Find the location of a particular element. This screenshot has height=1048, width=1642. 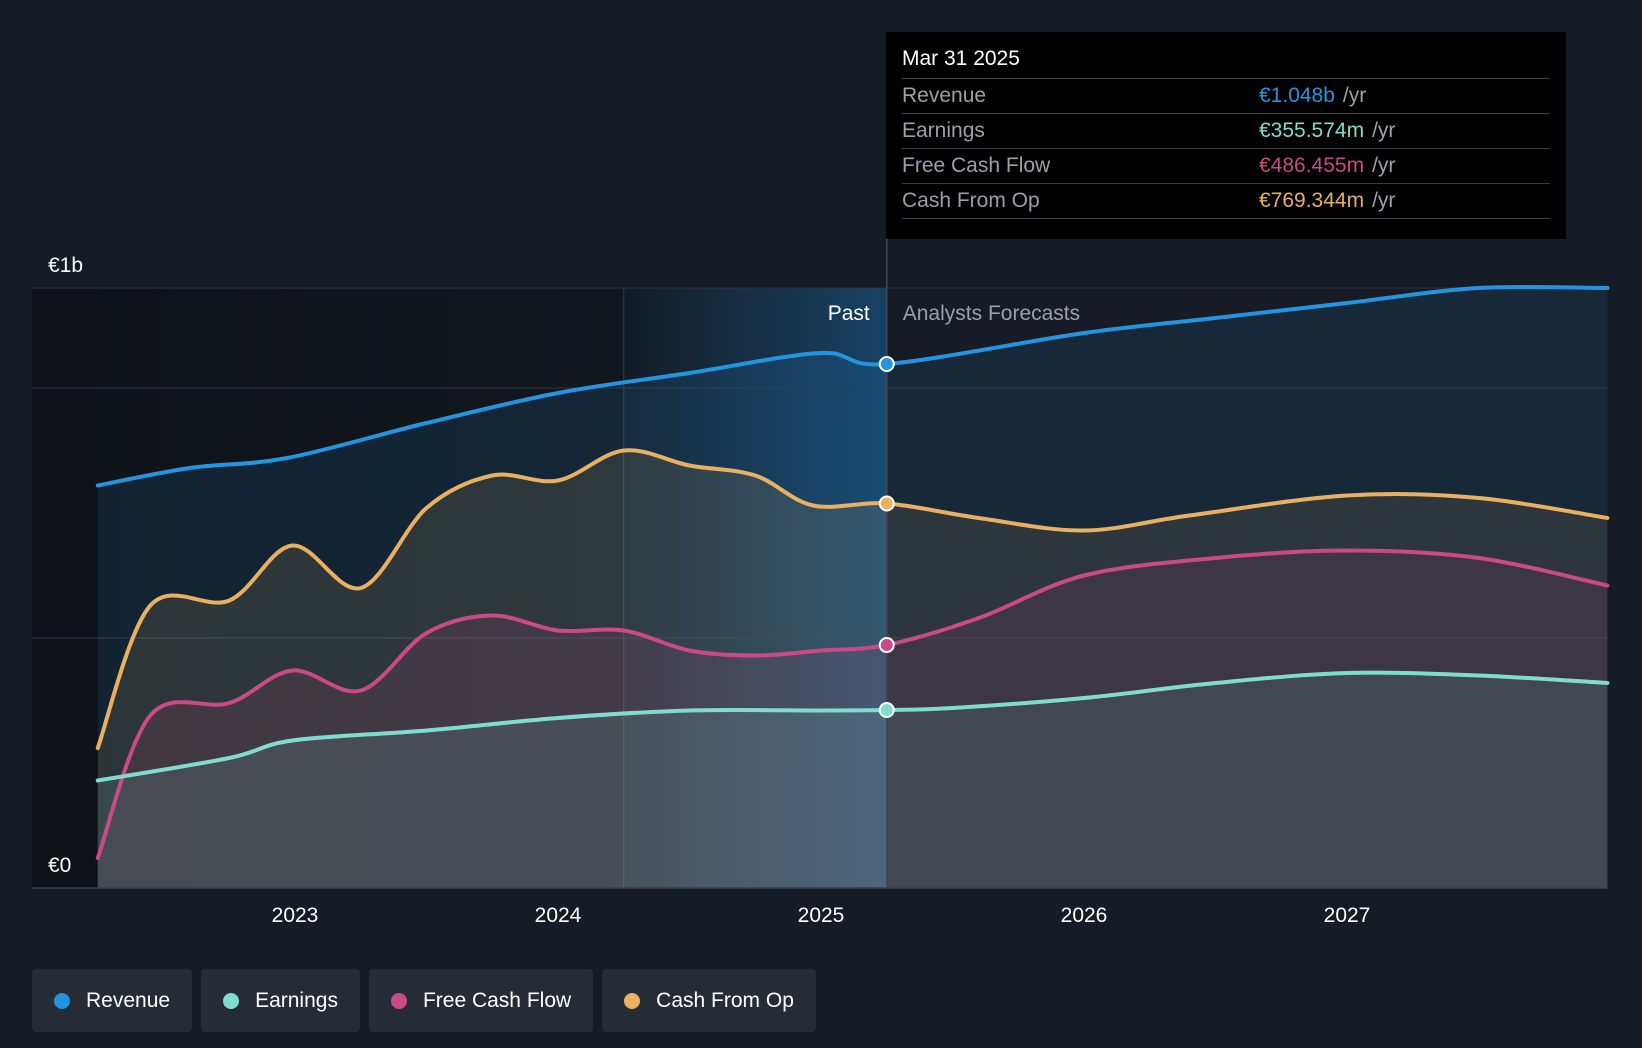

tooltip-row-revenue: Revenue €1.048b /yr is located at coordinates (1226, 96).